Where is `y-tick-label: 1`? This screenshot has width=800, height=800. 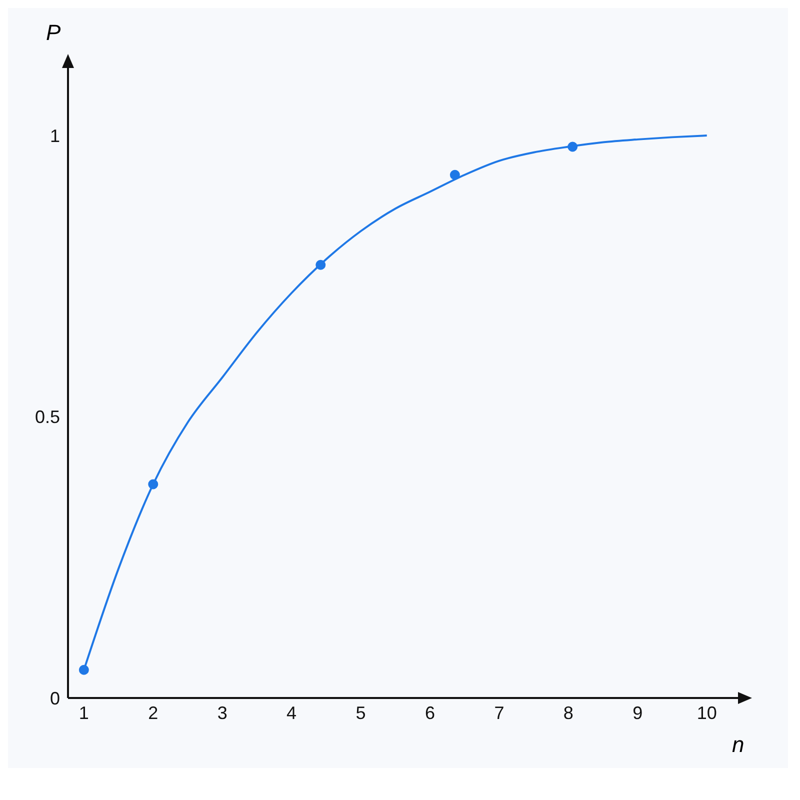 y-tick-label: 1 is located at coordinates (55, 136).